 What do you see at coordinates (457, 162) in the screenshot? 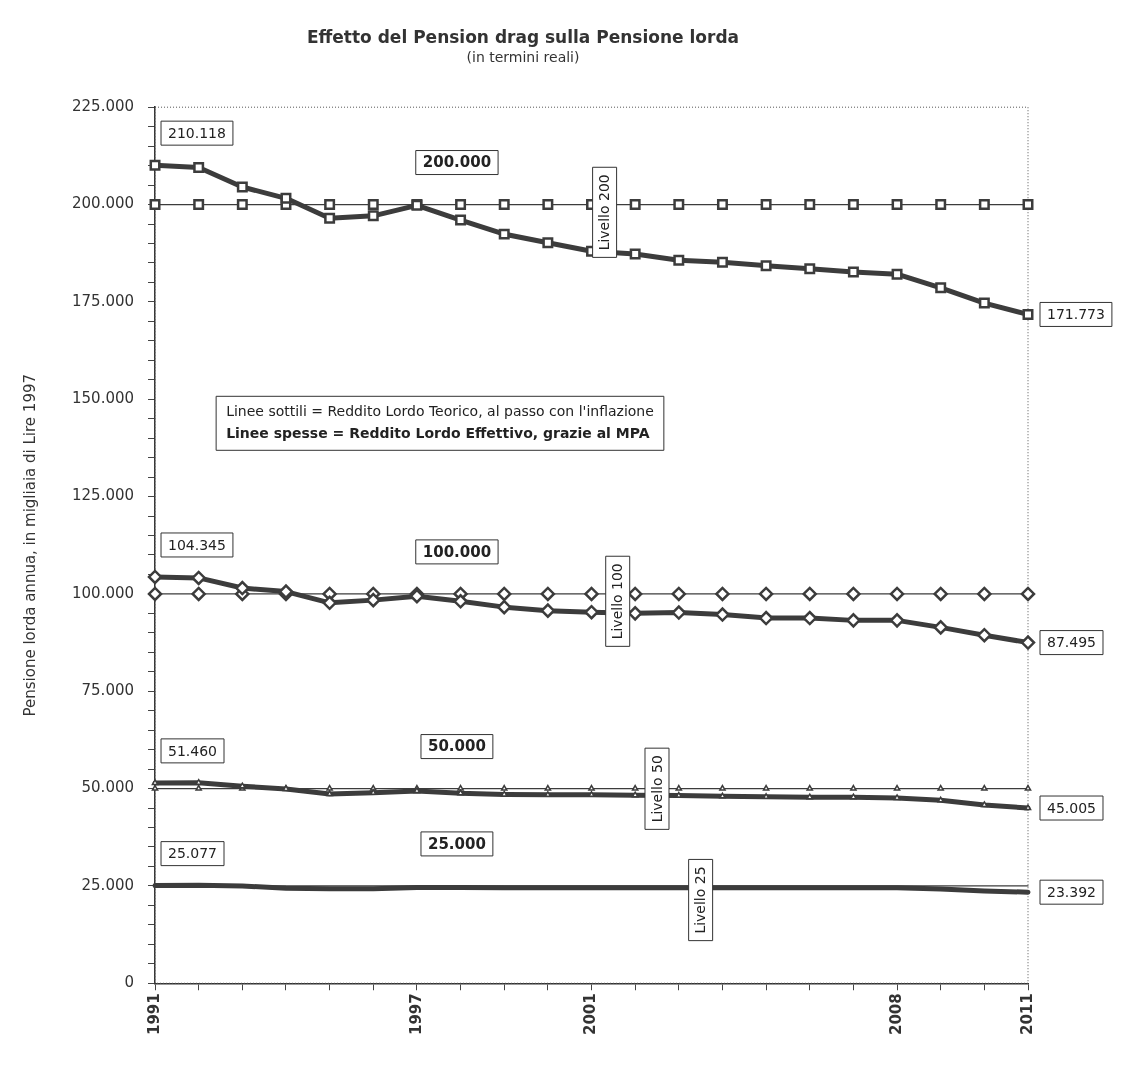
I see `data-label: 200.000` at bounding box center [457, 162].